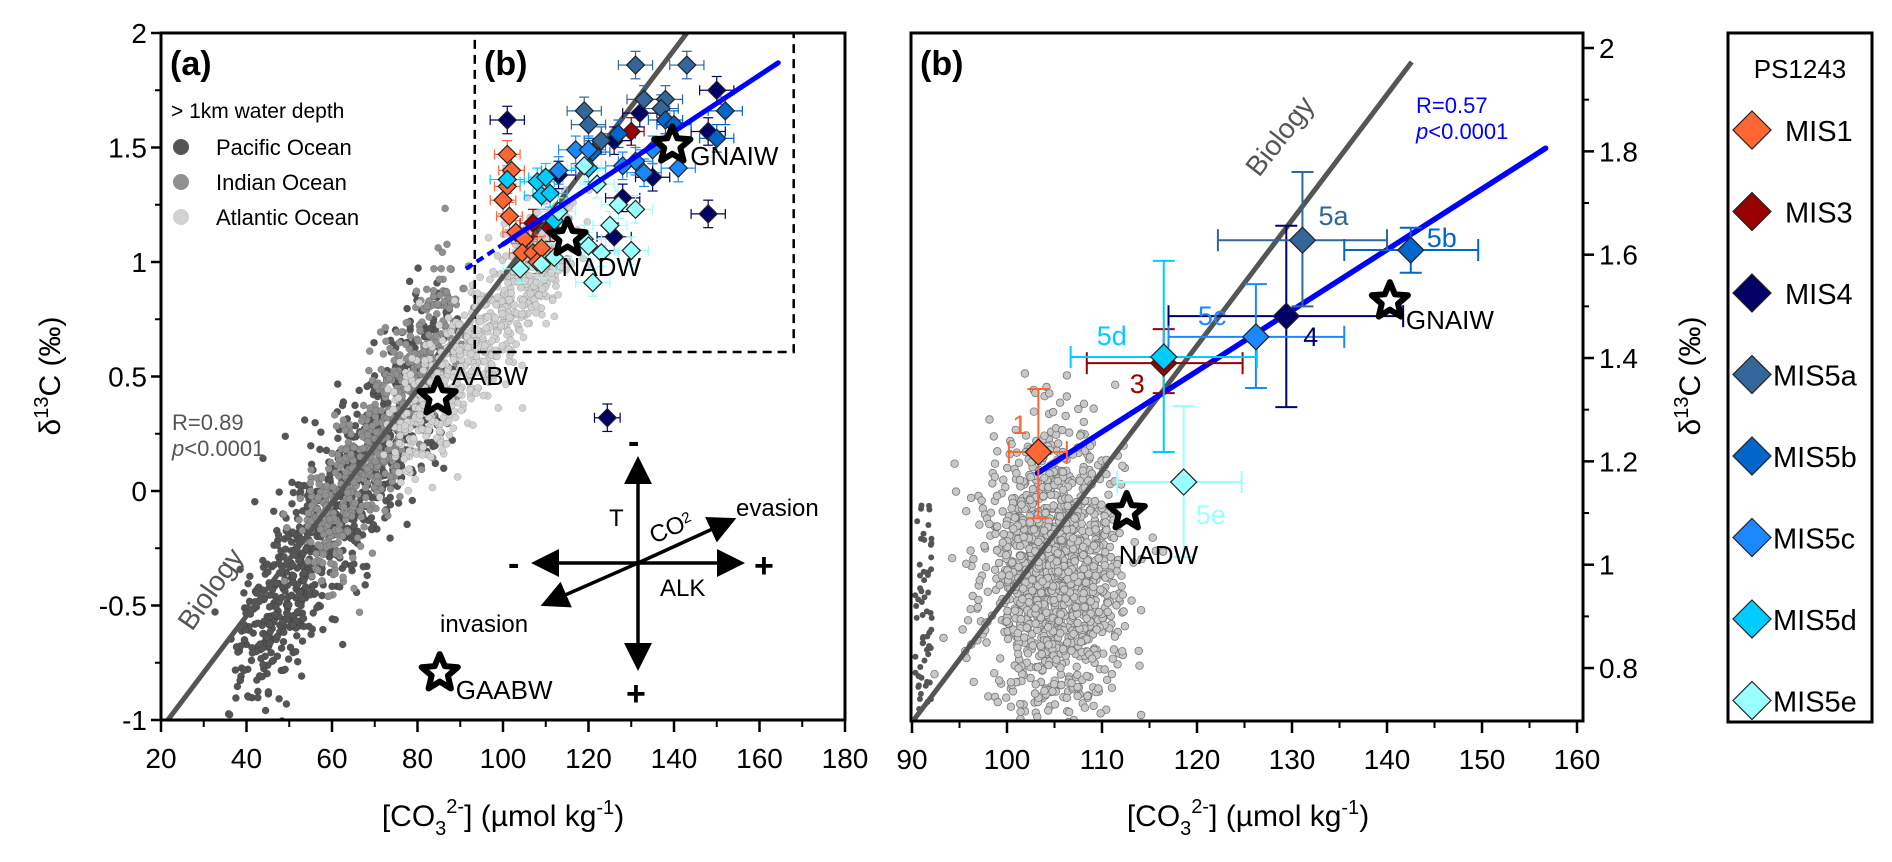 The height and width of the screenshot is (862, 1892). I want to click on biology-label: Biology, so click(211, 588).